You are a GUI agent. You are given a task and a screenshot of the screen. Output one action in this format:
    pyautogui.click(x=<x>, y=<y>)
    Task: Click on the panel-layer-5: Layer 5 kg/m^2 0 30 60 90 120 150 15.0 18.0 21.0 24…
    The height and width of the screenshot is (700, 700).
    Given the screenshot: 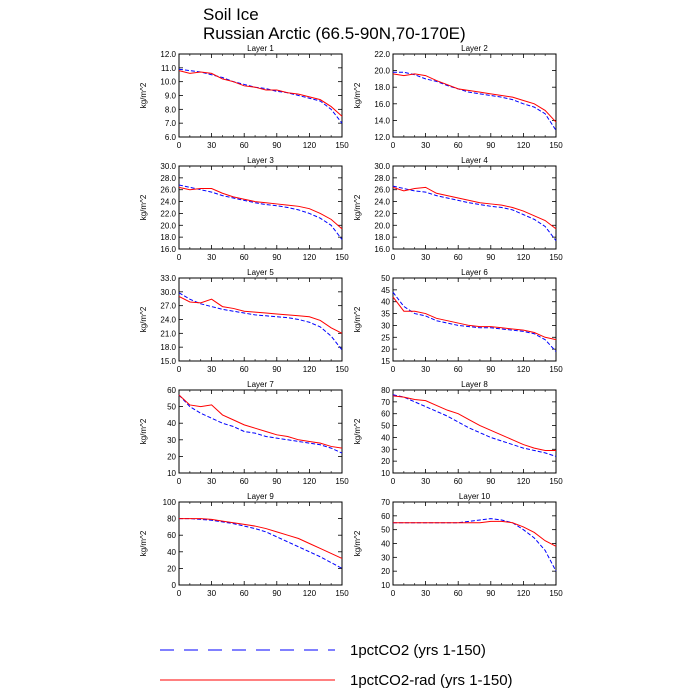 What is the action you would take?
    pyautogui.click(x=244, y=321)
    